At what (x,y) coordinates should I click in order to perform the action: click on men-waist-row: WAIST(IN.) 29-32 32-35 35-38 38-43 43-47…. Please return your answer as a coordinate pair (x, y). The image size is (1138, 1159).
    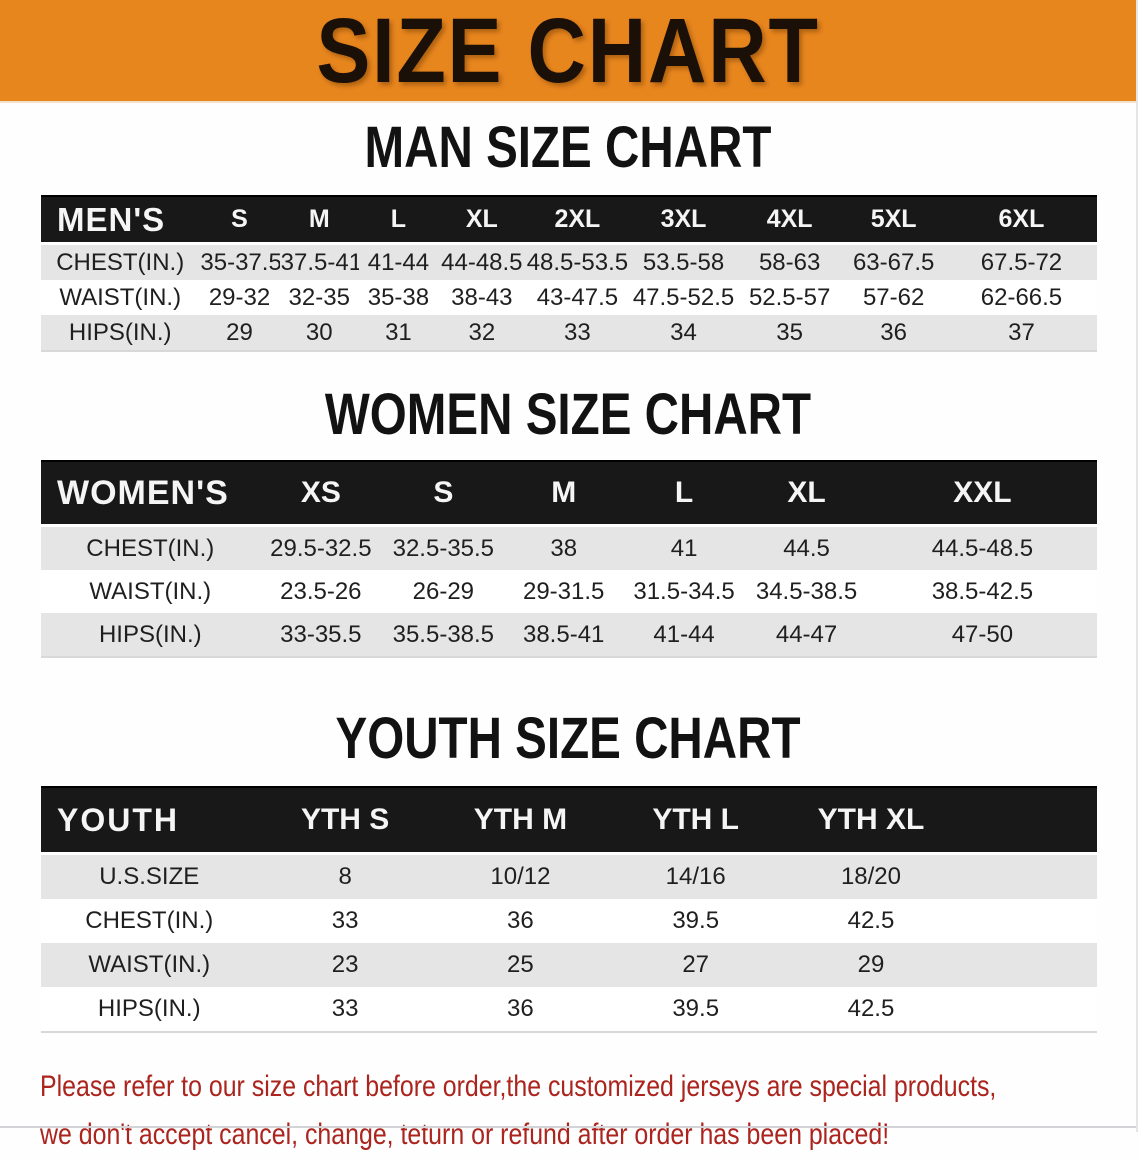
    Looking at the image, I should click on (569, 297).